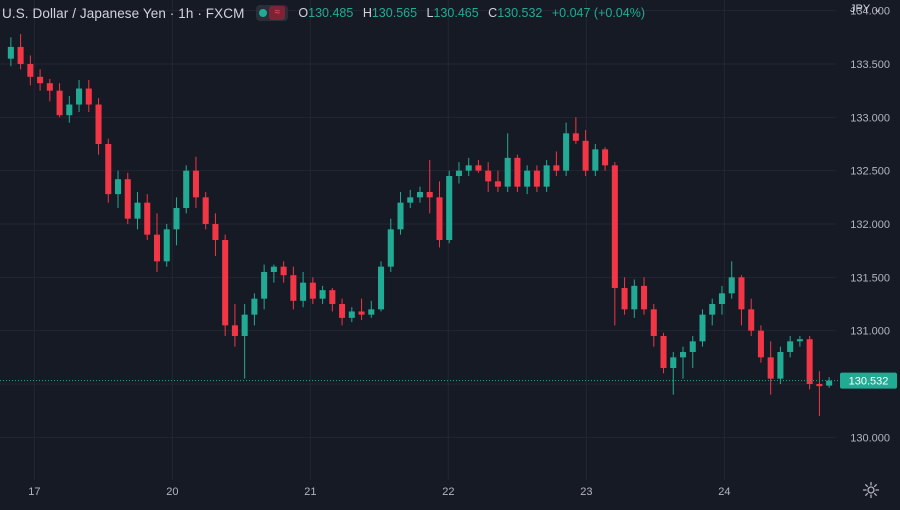 This screenshot has width=900, height=510. I want to click on time-tick-label: 21, so click(310, 492).